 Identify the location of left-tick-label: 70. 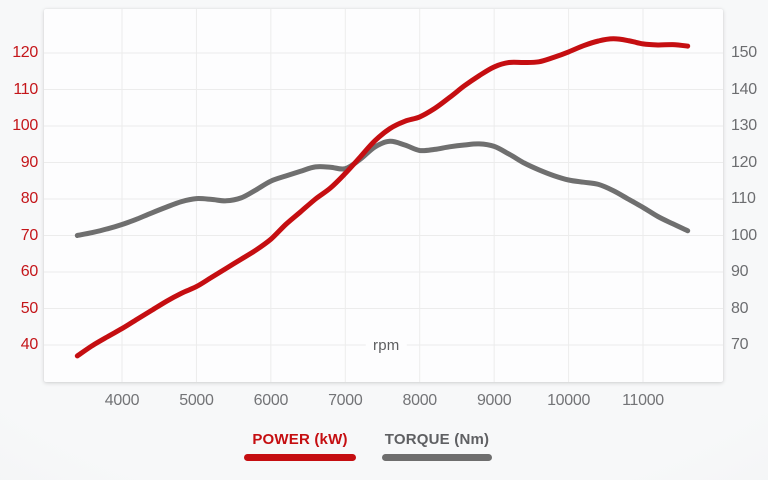
(29, 235).